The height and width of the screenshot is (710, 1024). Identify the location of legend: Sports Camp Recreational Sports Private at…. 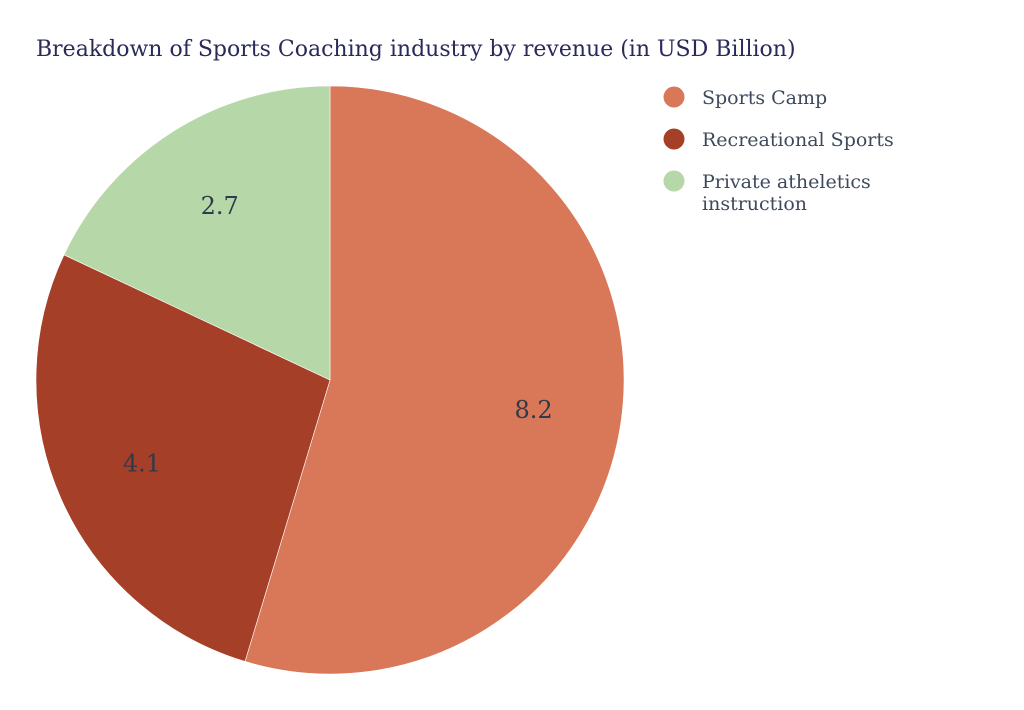
(778, 151).